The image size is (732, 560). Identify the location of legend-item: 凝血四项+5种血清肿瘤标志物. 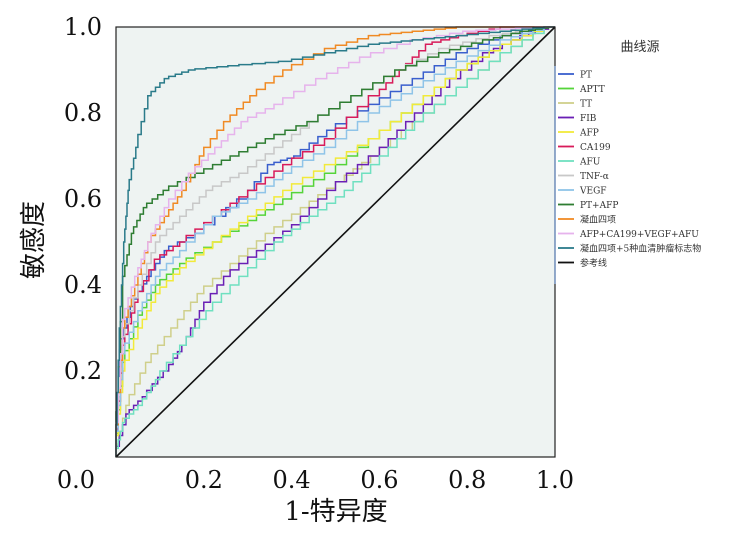
(629, 249).